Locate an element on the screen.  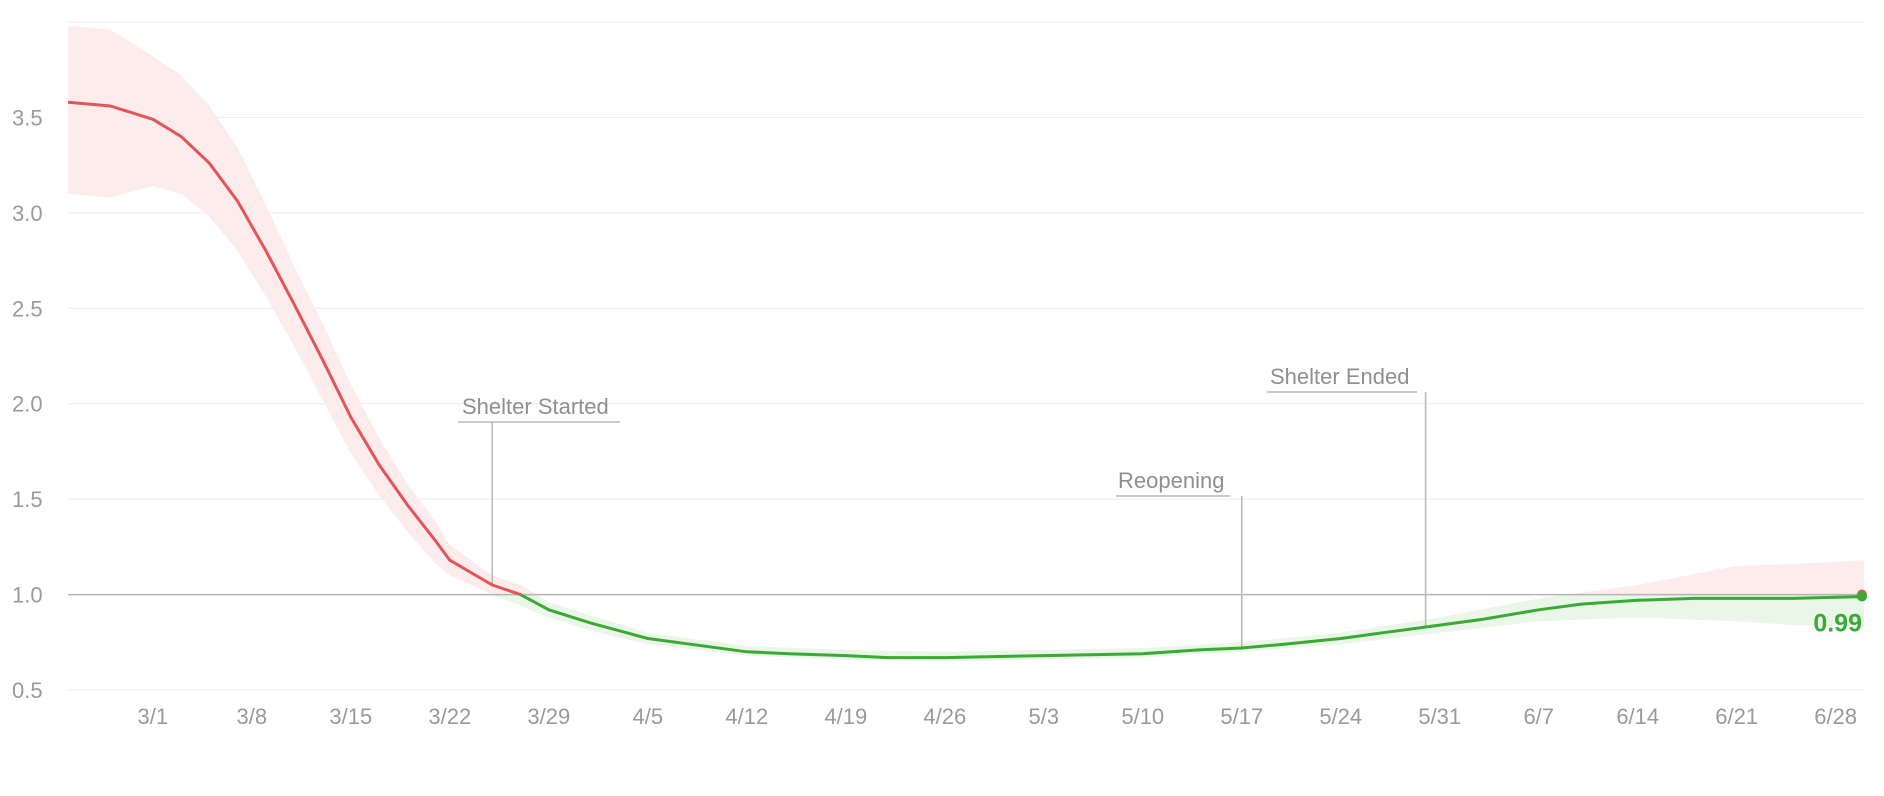
x-tick-label: 4/5 is located at coordinates (648, 716).